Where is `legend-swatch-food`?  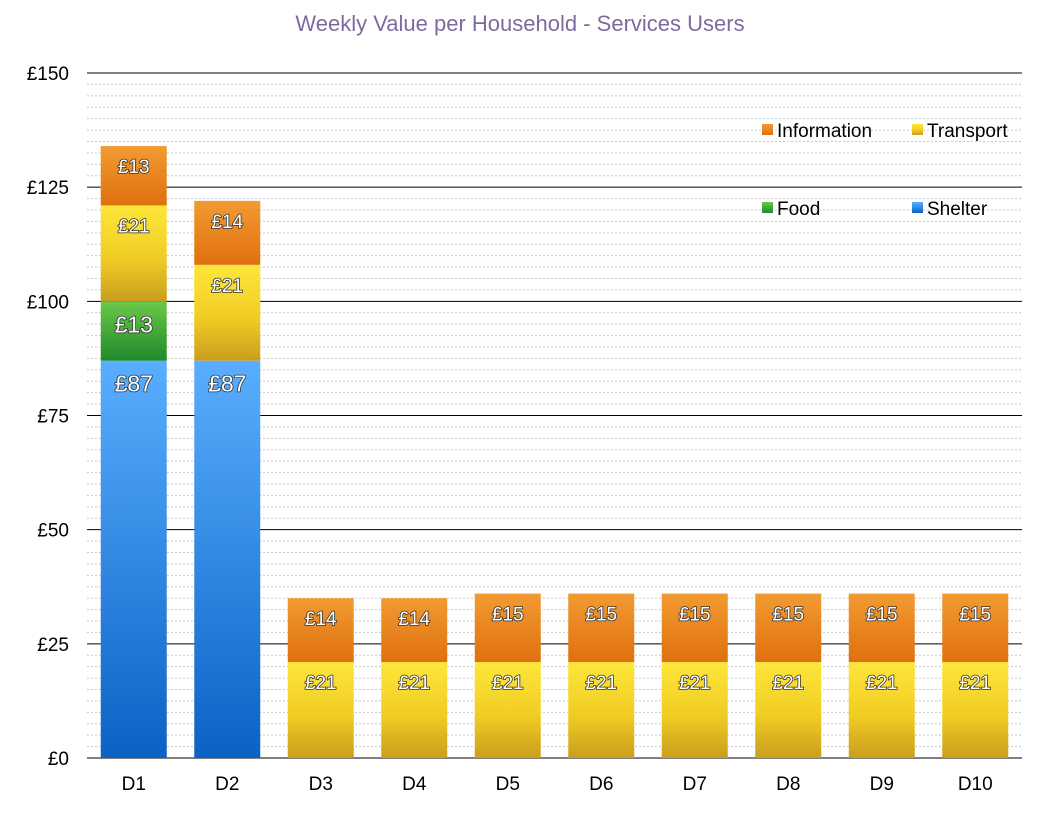 legend-swatch-food is located at coordinates (767, 207).